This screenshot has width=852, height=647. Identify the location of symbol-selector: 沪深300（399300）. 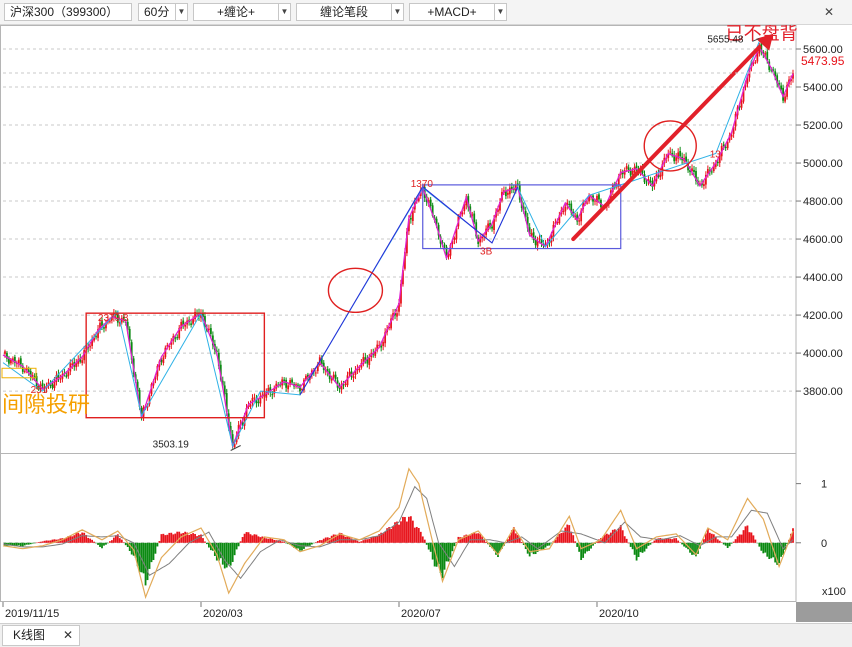
(68, 12).